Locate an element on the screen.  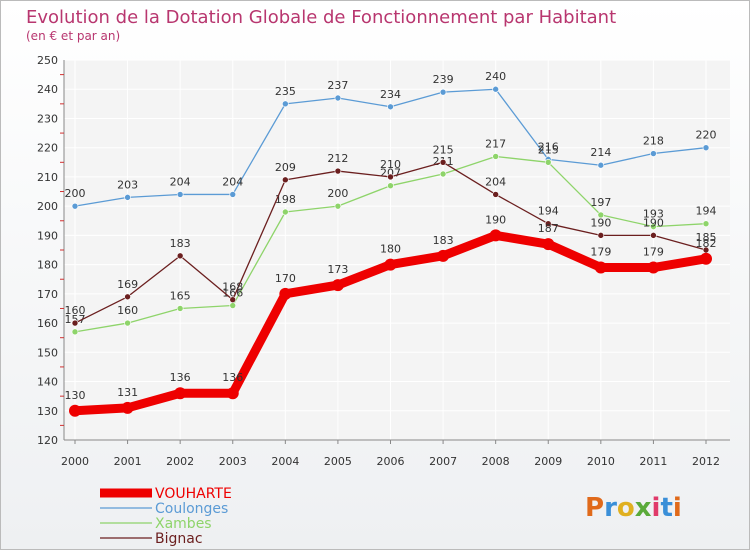
y-tick-label: 180 is located at coordinates (47, 265).